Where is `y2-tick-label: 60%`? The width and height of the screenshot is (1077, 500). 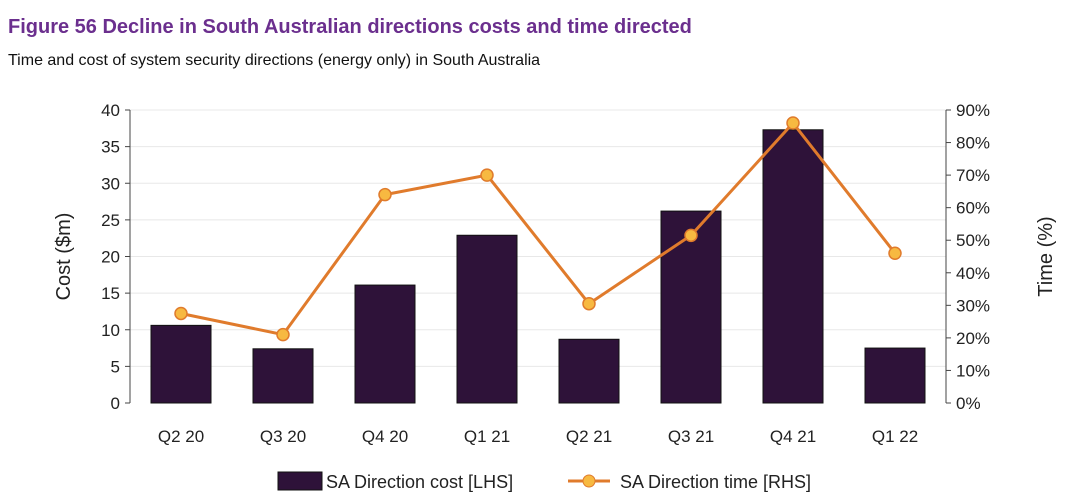 y2-tick-label: 60% is located at coordinates (973, 208).